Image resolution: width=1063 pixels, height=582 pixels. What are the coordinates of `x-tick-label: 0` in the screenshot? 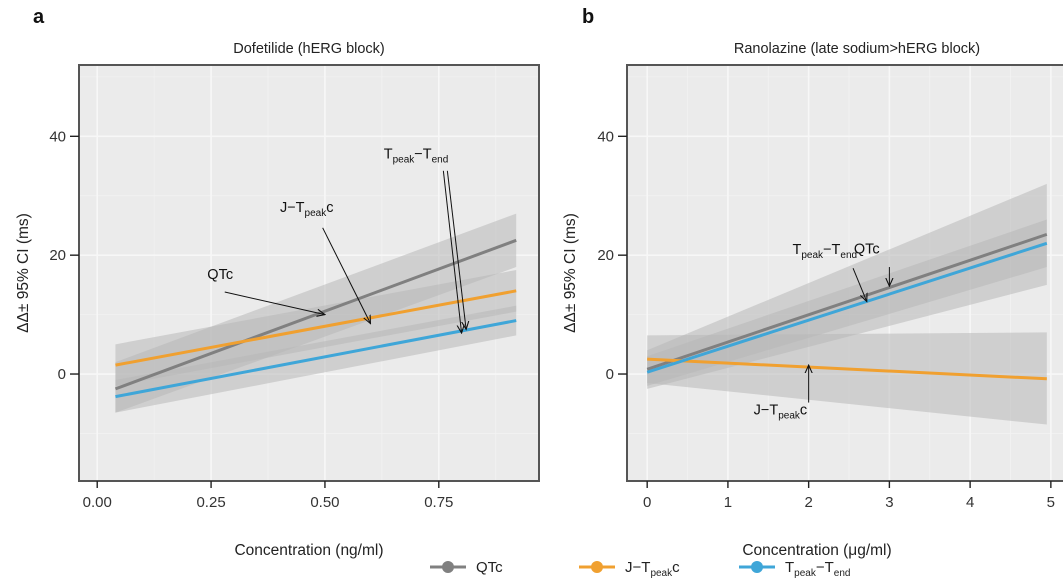 It's located at (647, 502).